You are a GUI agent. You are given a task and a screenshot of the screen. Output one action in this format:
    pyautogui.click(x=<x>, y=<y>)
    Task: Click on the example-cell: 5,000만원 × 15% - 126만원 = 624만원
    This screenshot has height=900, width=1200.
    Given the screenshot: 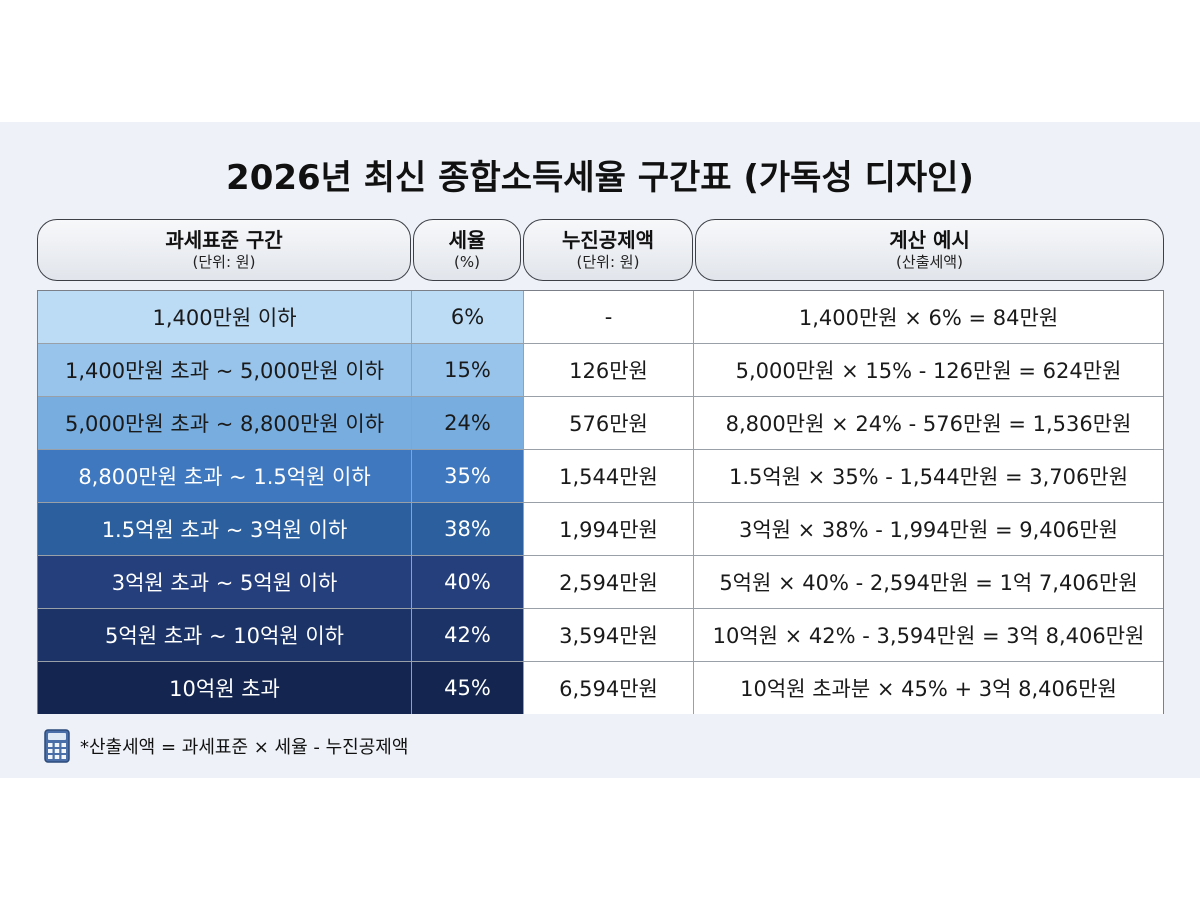 What is the action you would take?
    pyautogui.click(x=928, y=370)
    